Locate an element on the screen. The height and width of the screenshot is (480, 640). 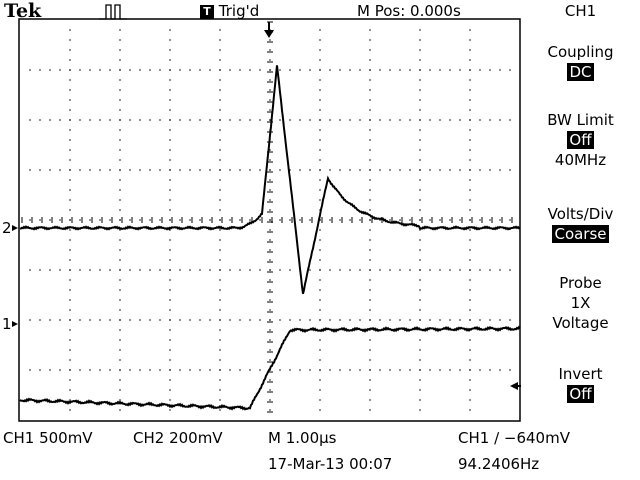
coupling-label: Coupling is located at coordinates (580, 52).